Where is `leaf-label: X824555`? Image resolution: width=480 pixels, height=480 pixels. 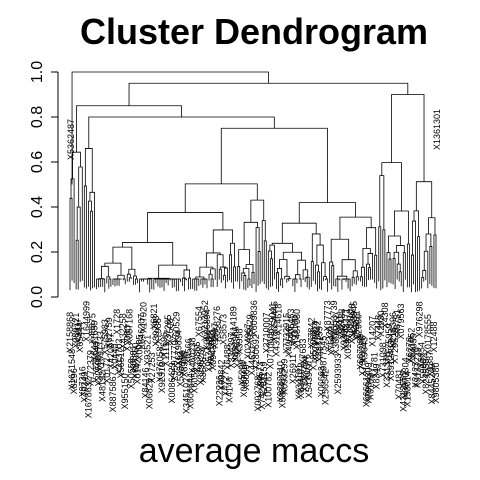
leaf-label: X824555 is located at coordinates (426, 377).